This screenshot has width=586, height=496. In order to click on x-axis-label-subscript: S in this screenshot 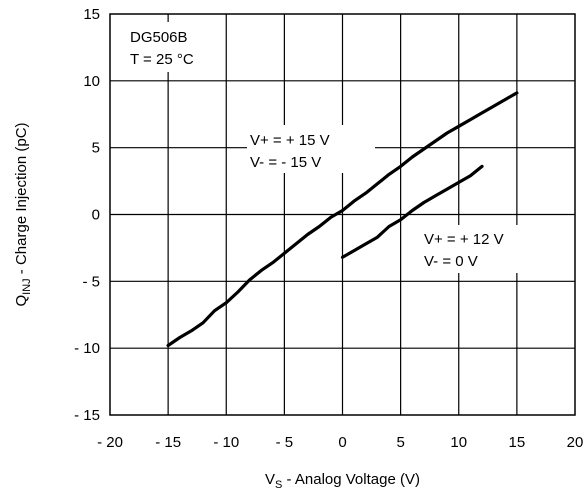, I will do `click(278, 485)`.